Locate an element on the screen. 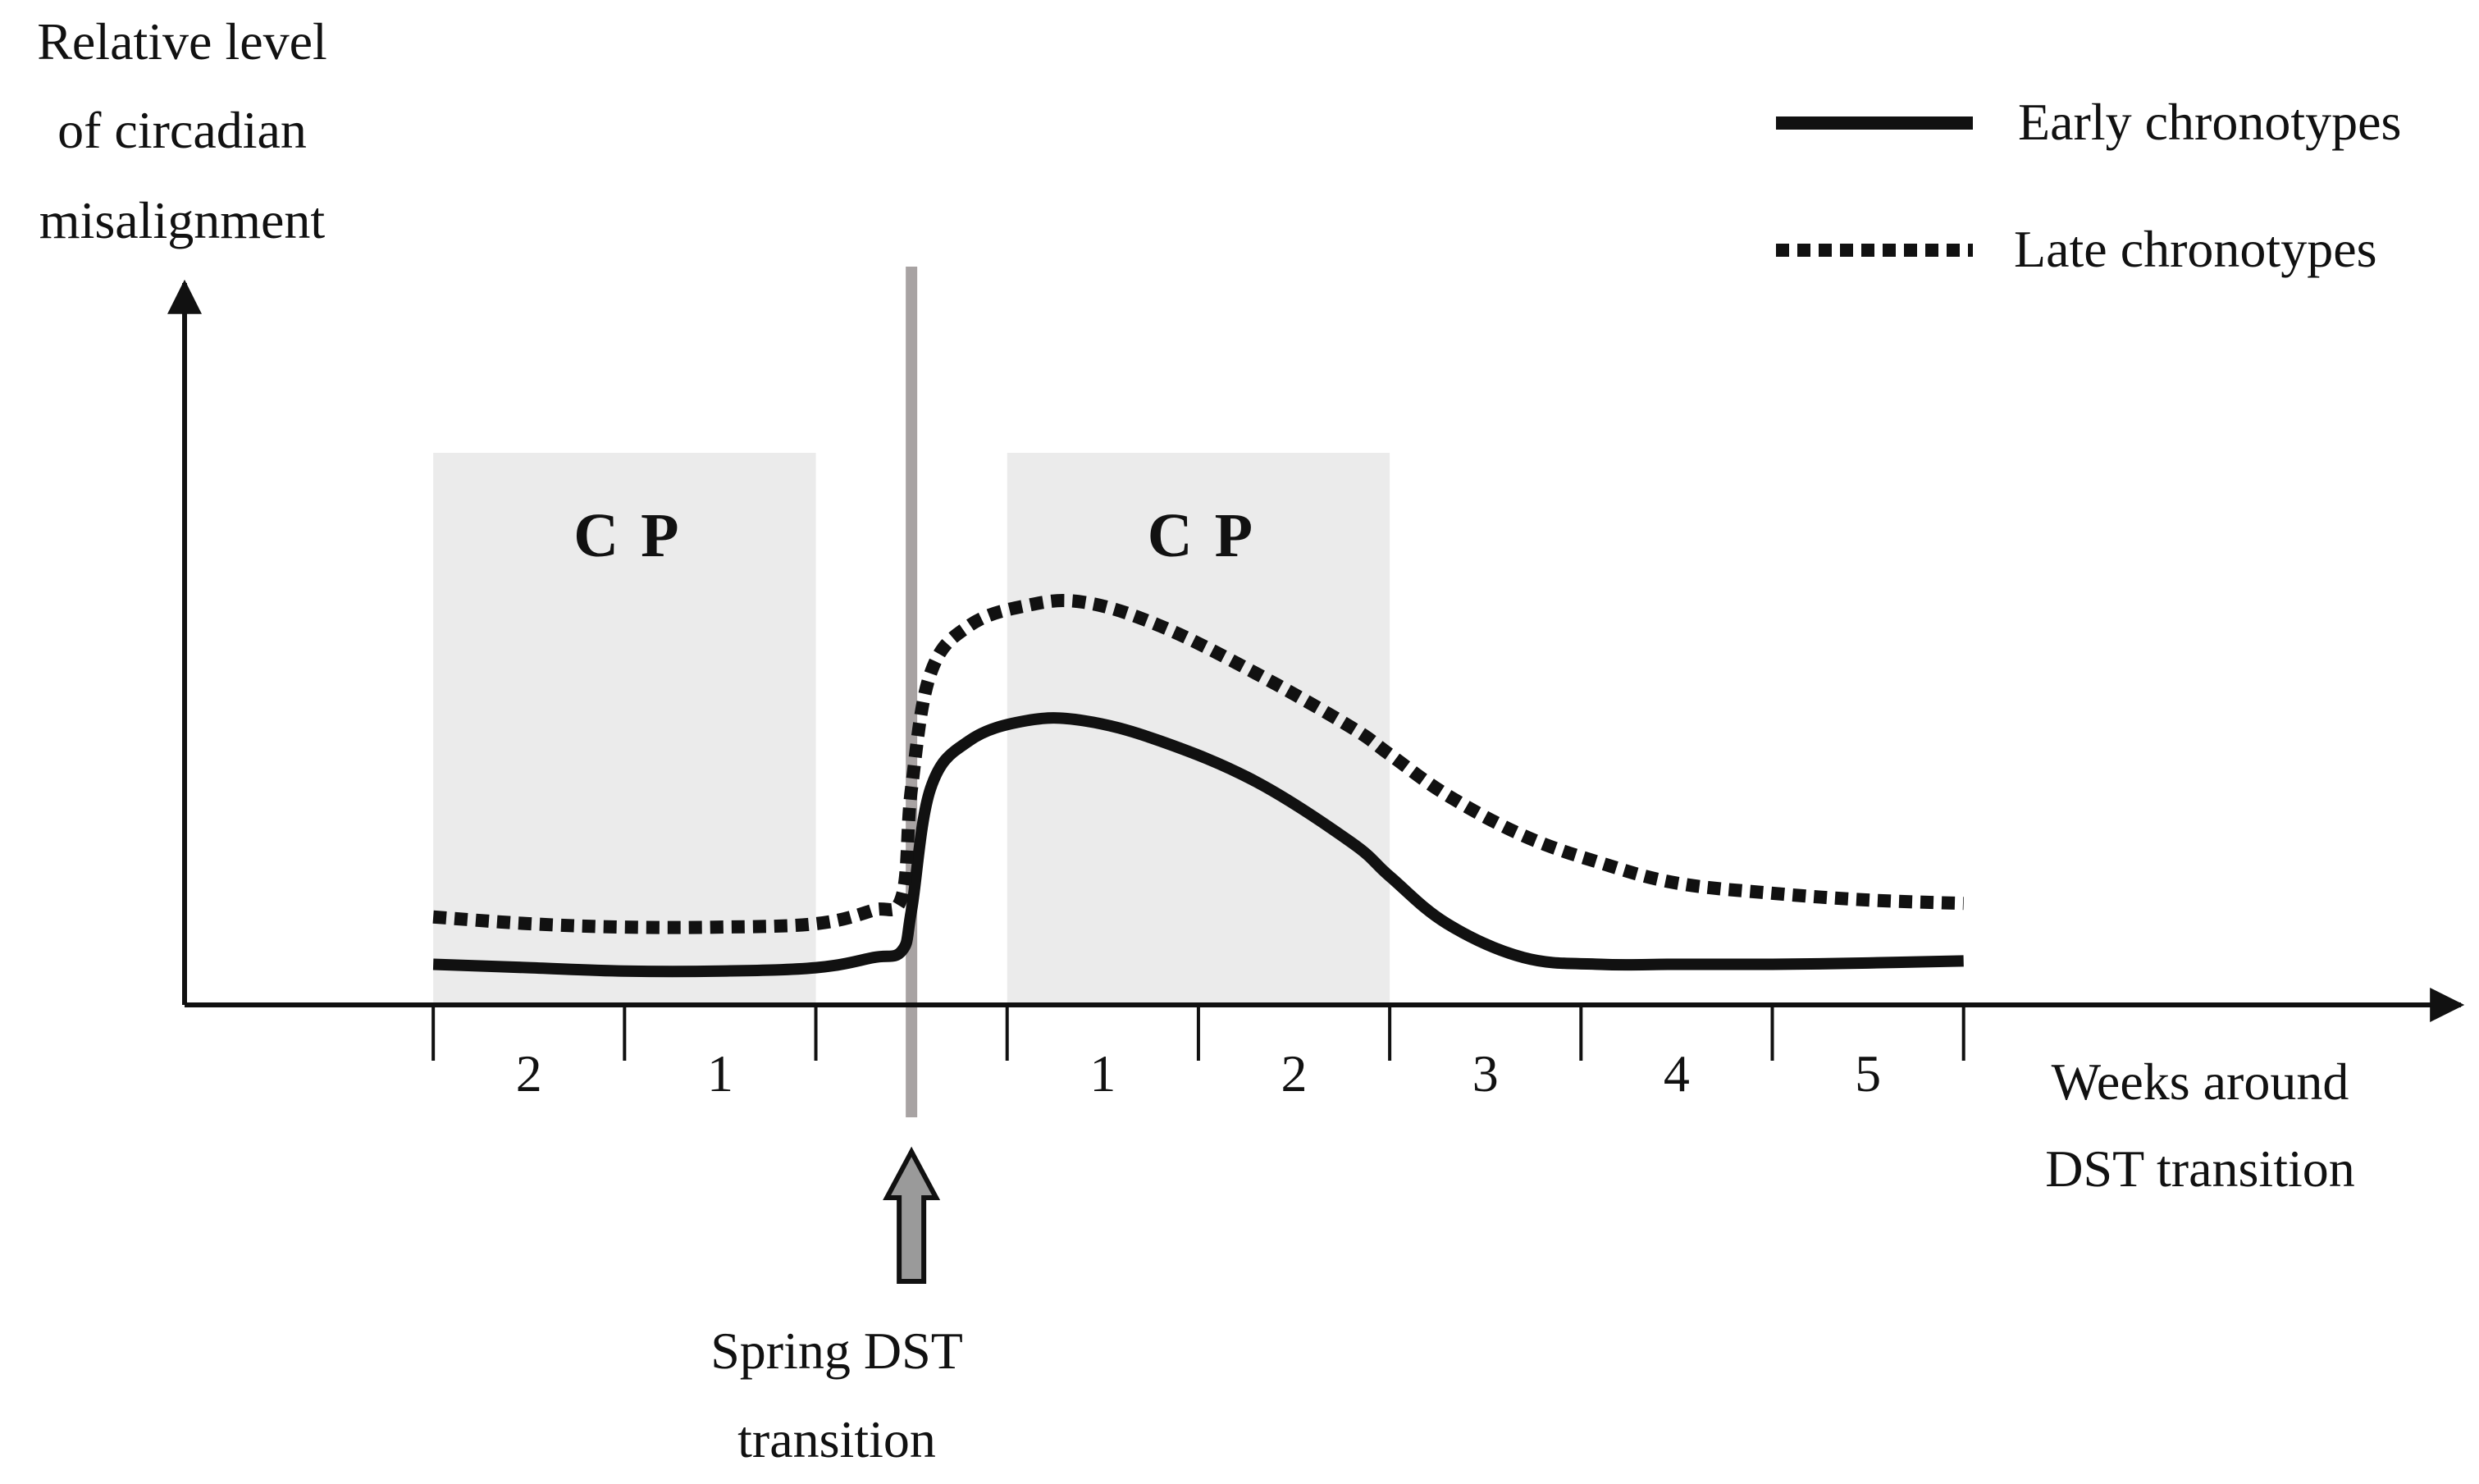  series-line-late is located at coordinates (1198, 764).